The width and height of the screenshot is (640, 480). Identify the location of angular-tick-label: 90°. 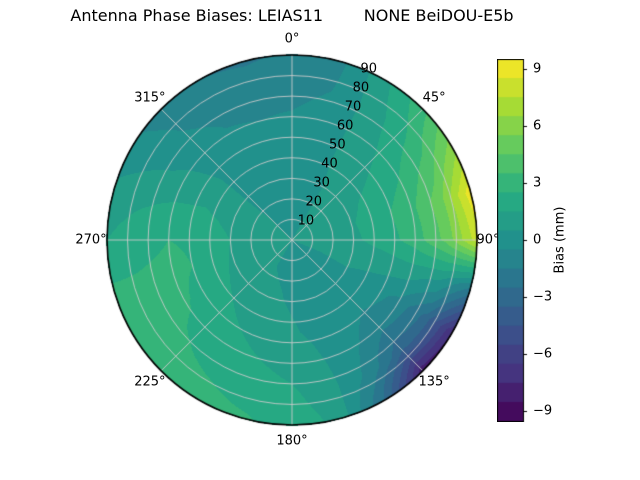
(488, 240).